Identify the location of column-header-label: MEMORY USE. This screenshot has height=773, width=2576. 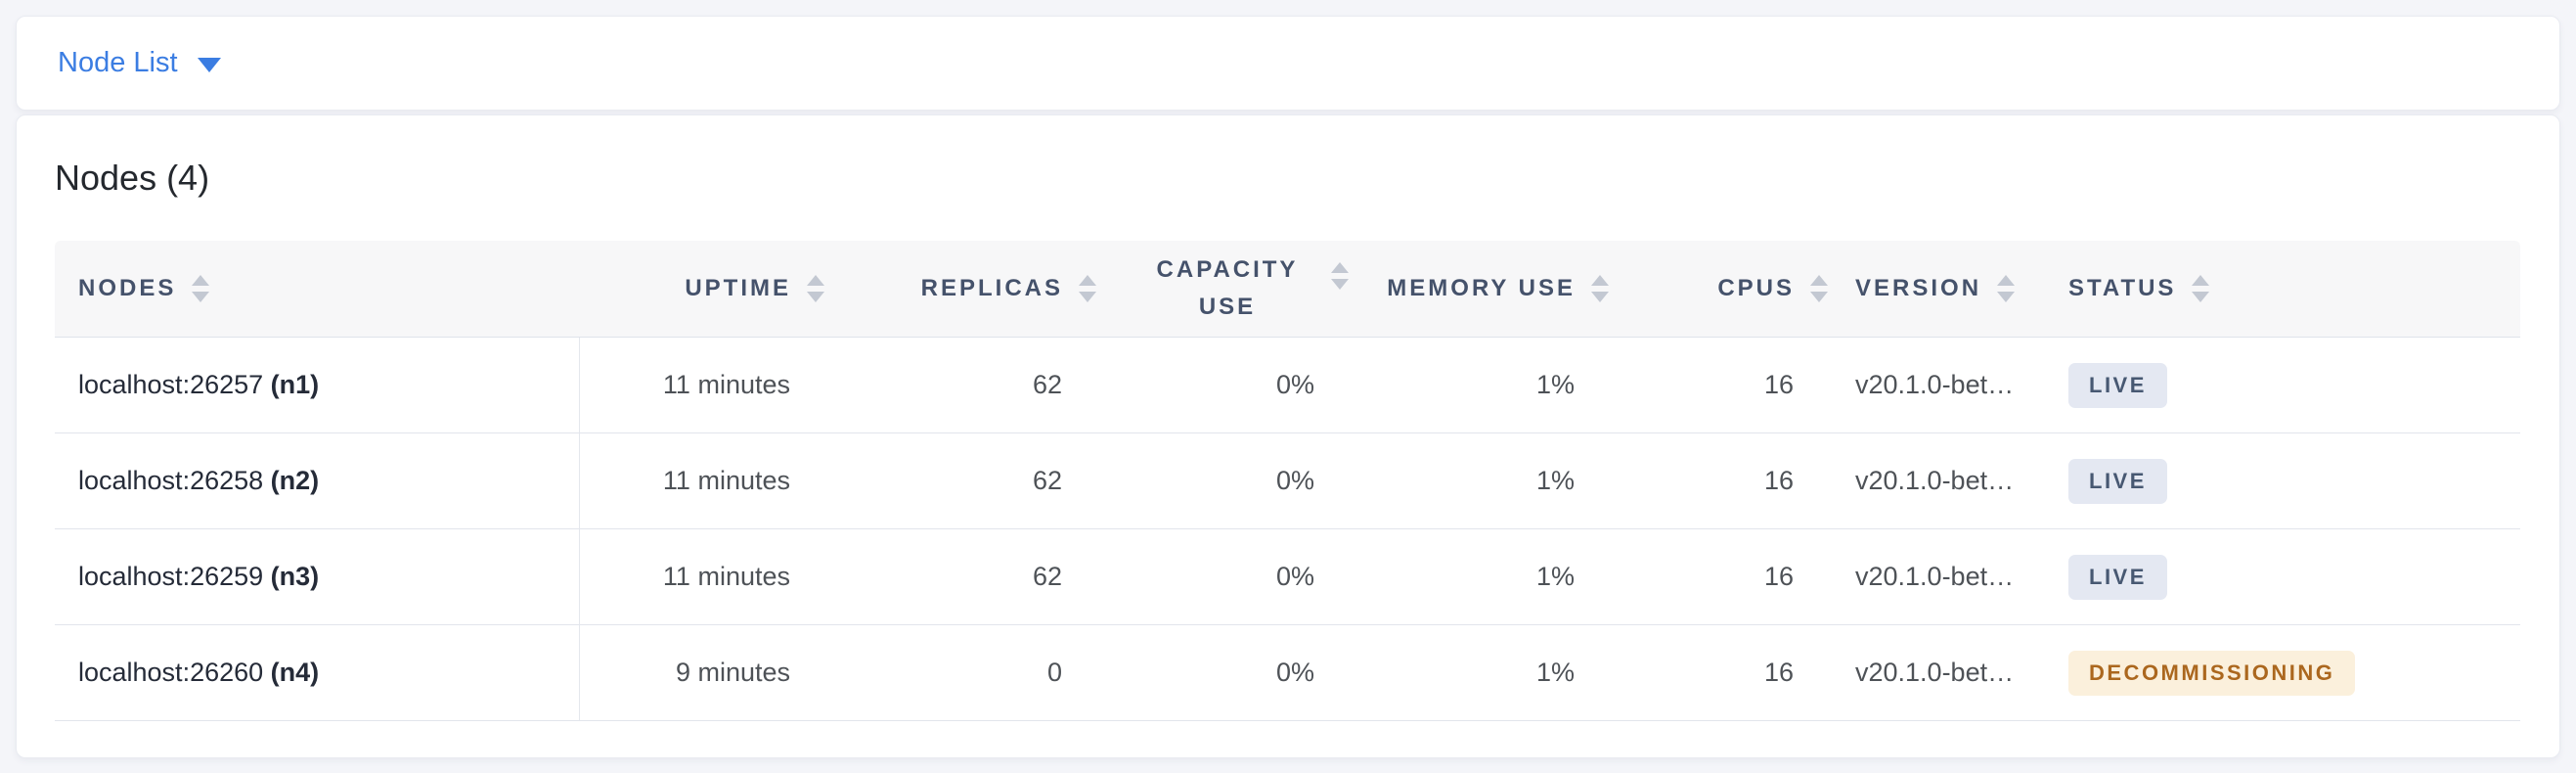
(1481, 288).